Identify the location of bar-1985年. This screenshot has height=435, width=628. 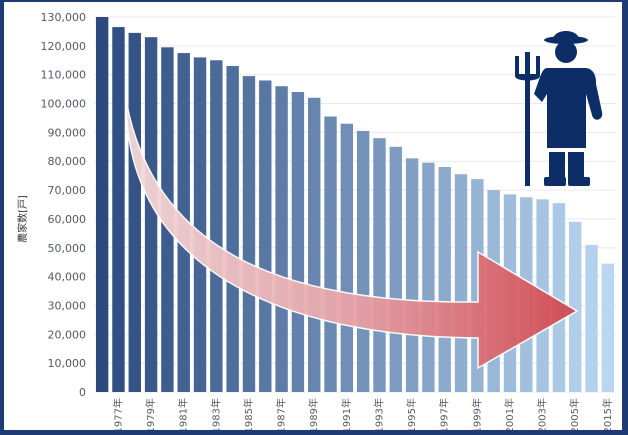
(249, 234).